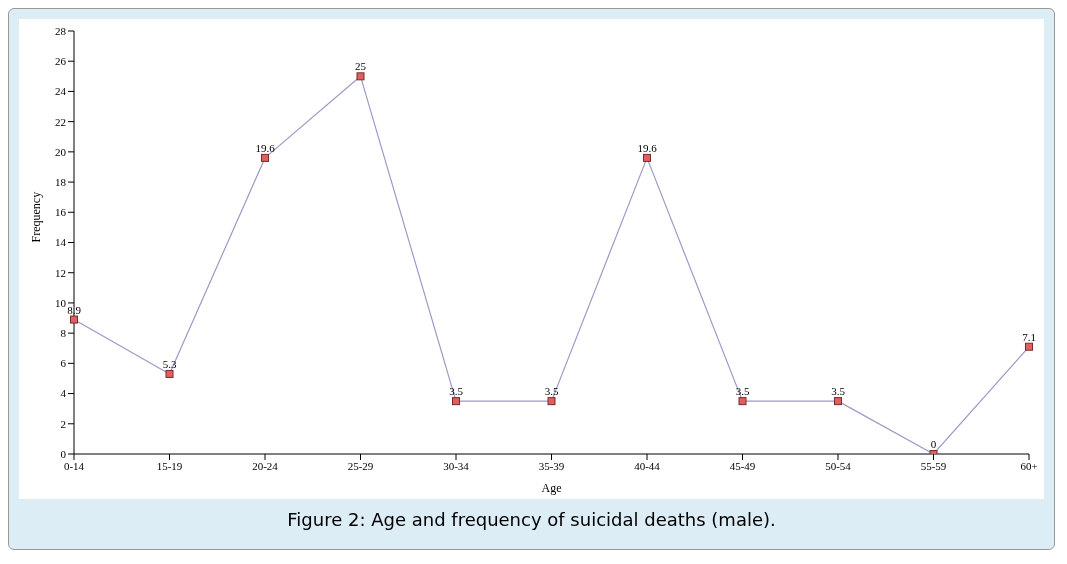  What do you see at coordinates (63, 363) in the screenshot?
I see `y-tick-label: 6` at bounding box center [63, 363].